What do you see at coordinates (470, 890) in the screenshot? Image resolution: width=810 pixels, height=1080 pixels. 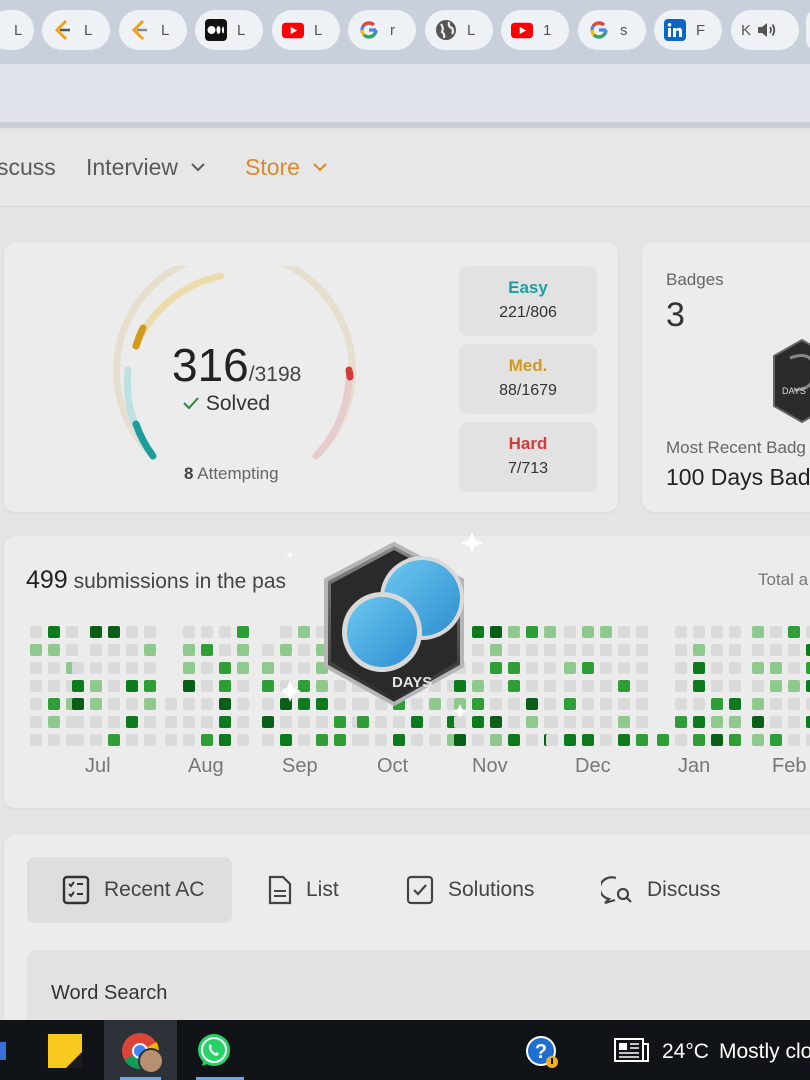 I see `tab-solutions: Solutions` at bounding box center [470, 890].